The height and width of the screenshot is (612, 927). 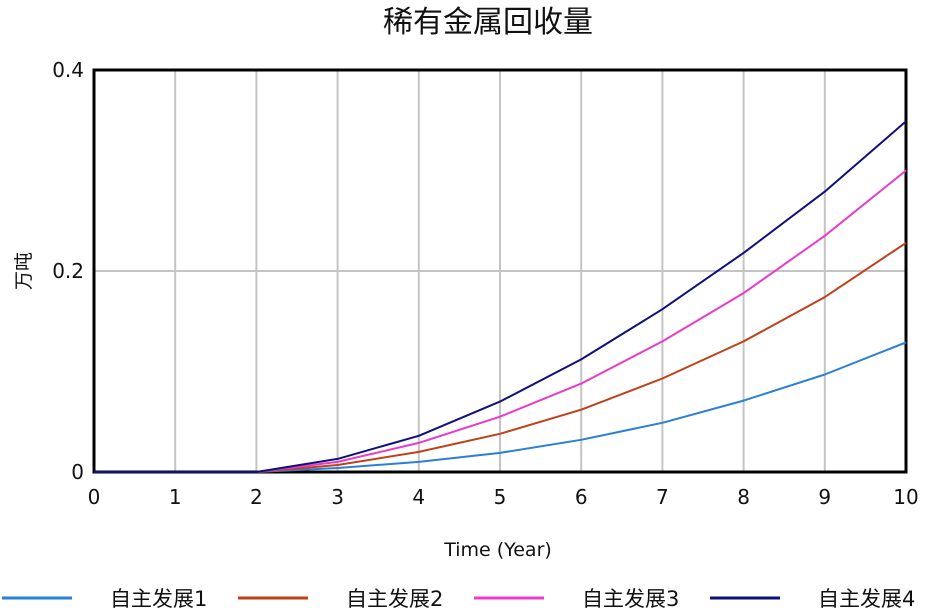 What do you see at coordinates (175, 497) in the screenshot?
I see `x-tick-label: 1` at bounding box center [175, 497].